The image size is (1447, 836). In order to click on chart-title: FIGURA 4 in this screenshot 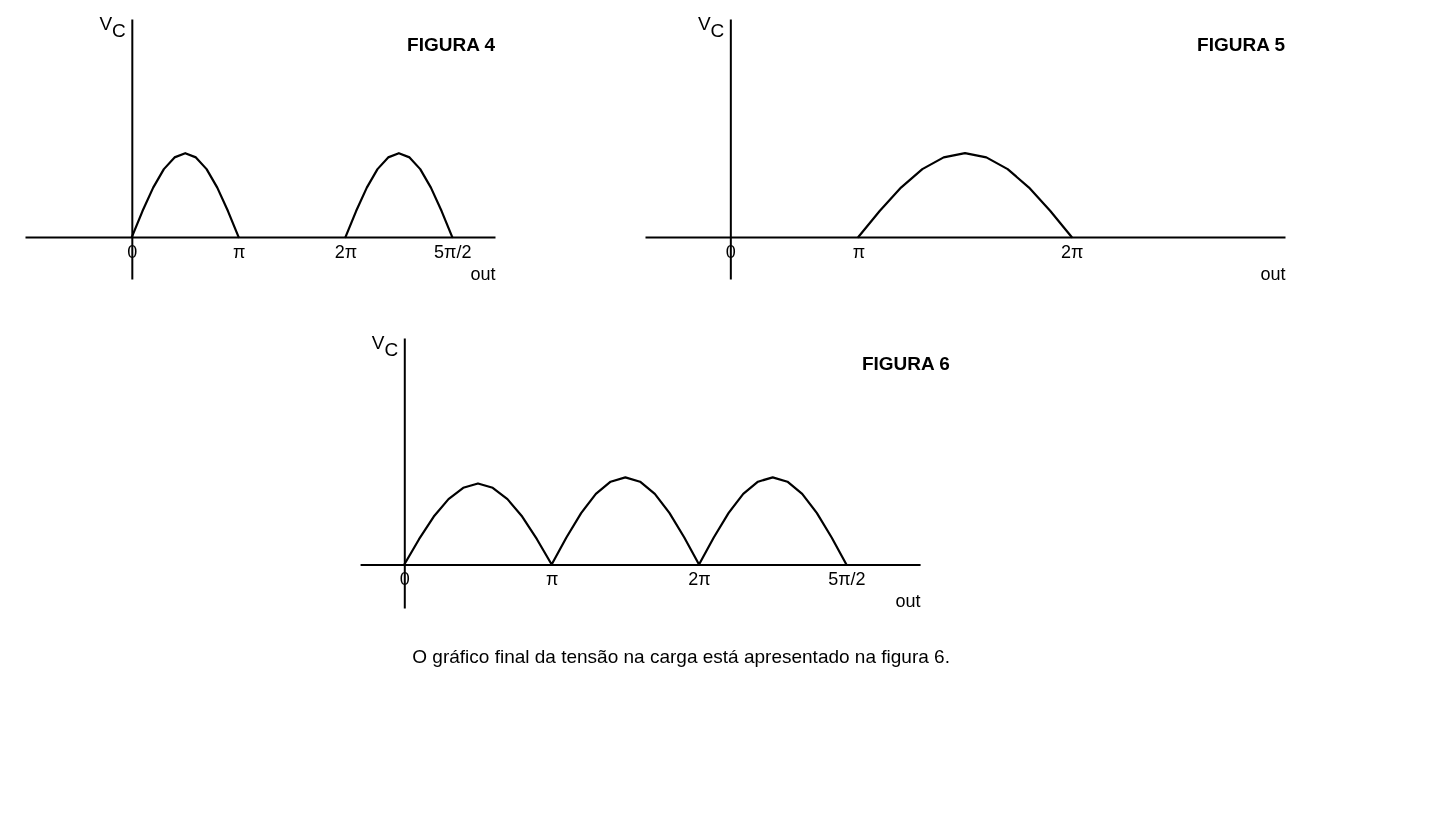, I will do `click(451, 44)`.